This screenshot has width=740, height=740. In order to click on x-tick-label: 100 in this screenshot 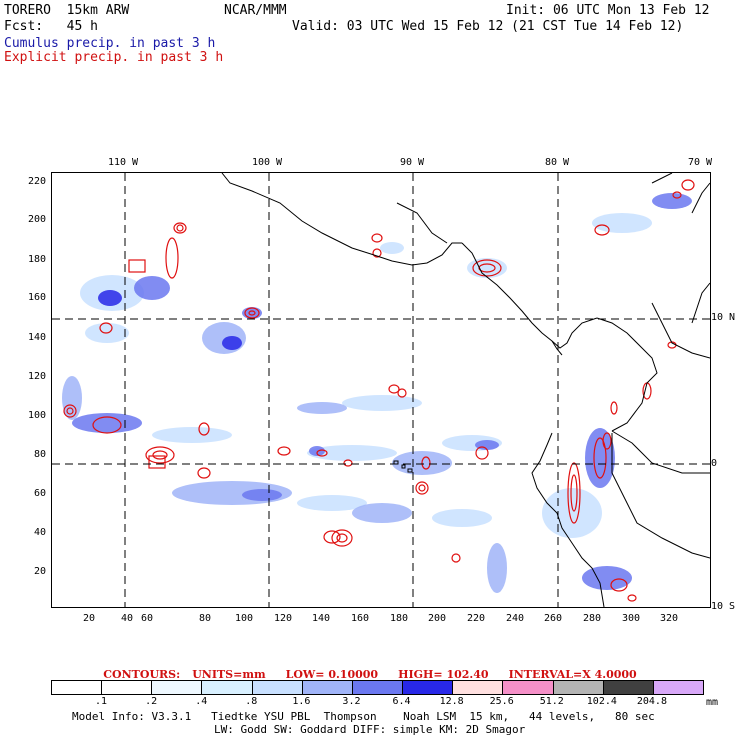, I will do `click(244, 618)`.